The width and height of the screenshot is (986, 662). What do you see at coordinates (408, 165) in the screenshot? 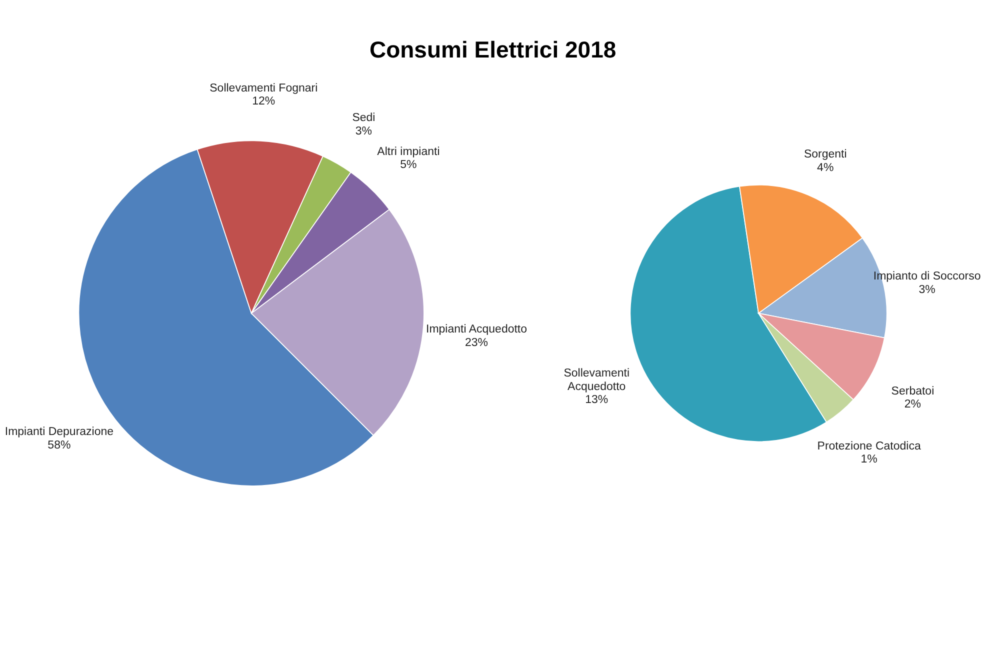
I see `data-label: 5%` at bounding box center [408, 165].